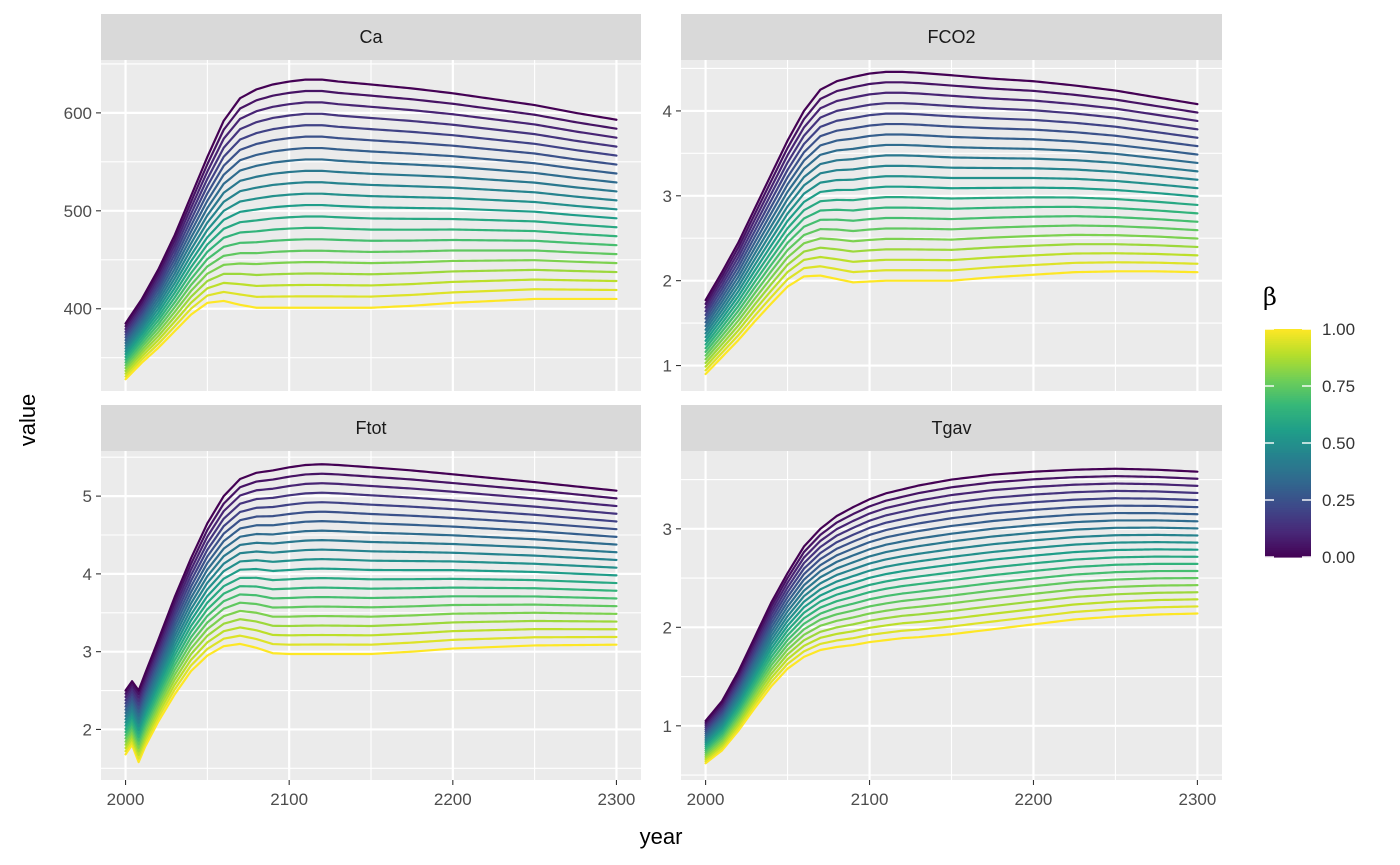  I want to click on y-tick-label: 3, so click(667, 529).